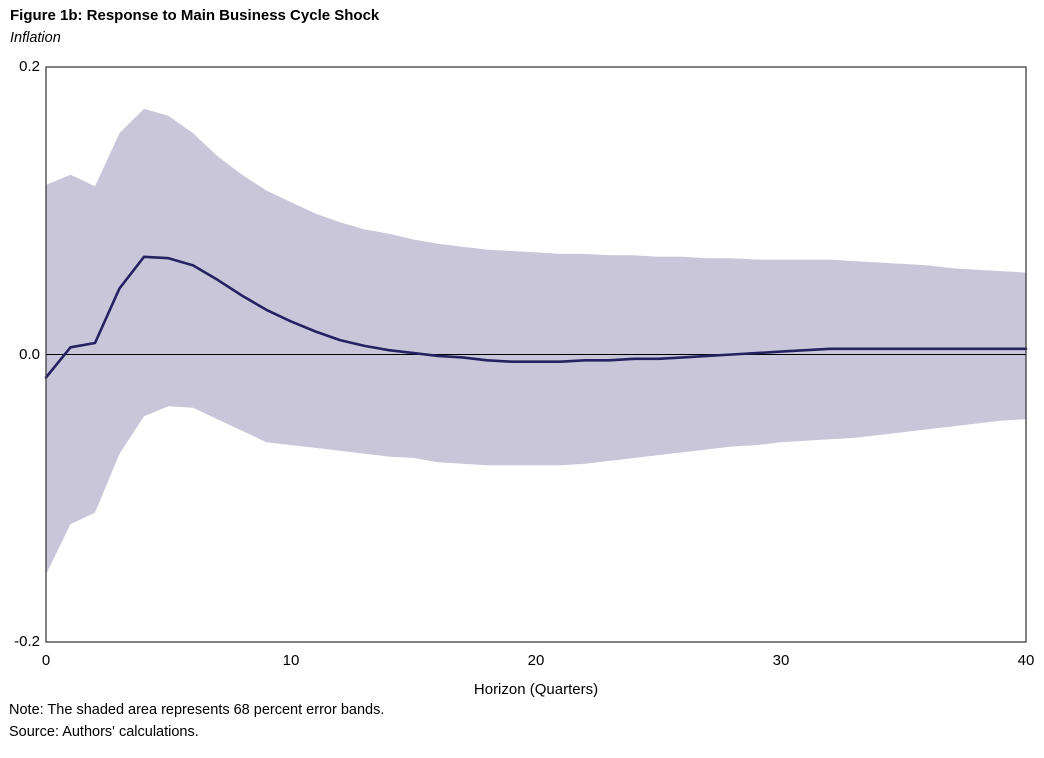 The image size is (1044, 758). I want to click on x-axis-label: Horizon (Quarters), so click(536, 689).